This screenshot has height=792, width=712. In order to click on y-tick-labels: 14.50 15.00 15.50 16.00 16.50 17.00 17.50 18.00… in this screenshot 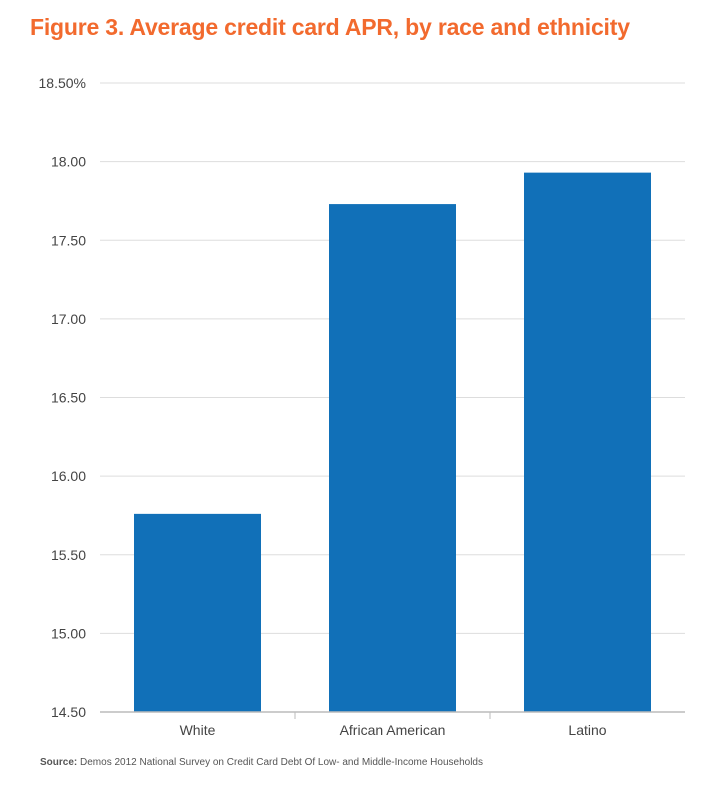, I will do `click(63, 397)`.